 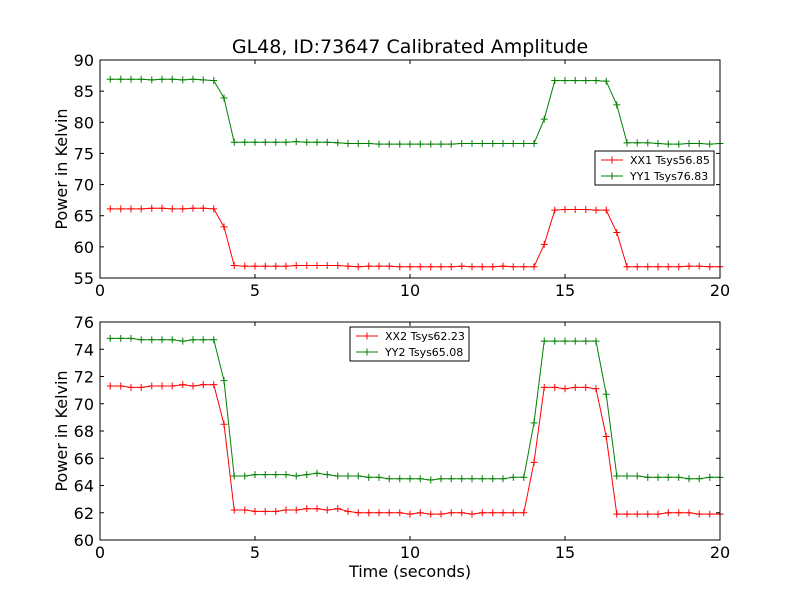 What do you see at coordinates (84, 91) in the screenshot?
I see `y-tick-label: 85` at bounding box center [84, 91].